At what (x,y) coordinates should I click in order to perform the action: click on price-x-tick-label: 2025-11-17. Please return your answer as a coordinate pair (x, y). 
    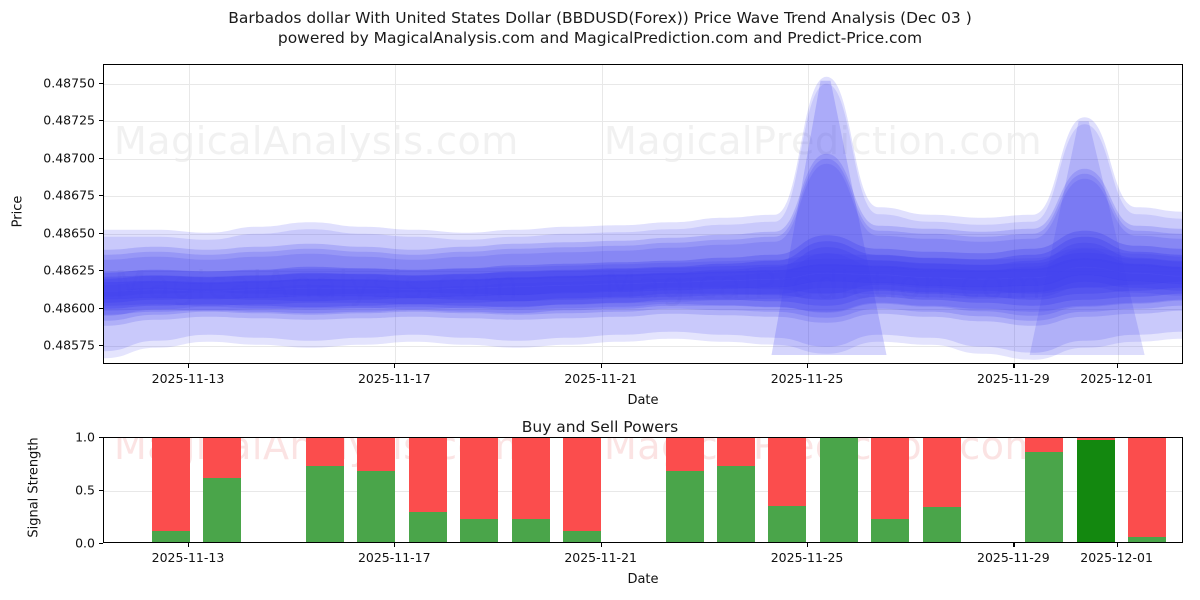
    Looking at the image, I should click on (394, 378).